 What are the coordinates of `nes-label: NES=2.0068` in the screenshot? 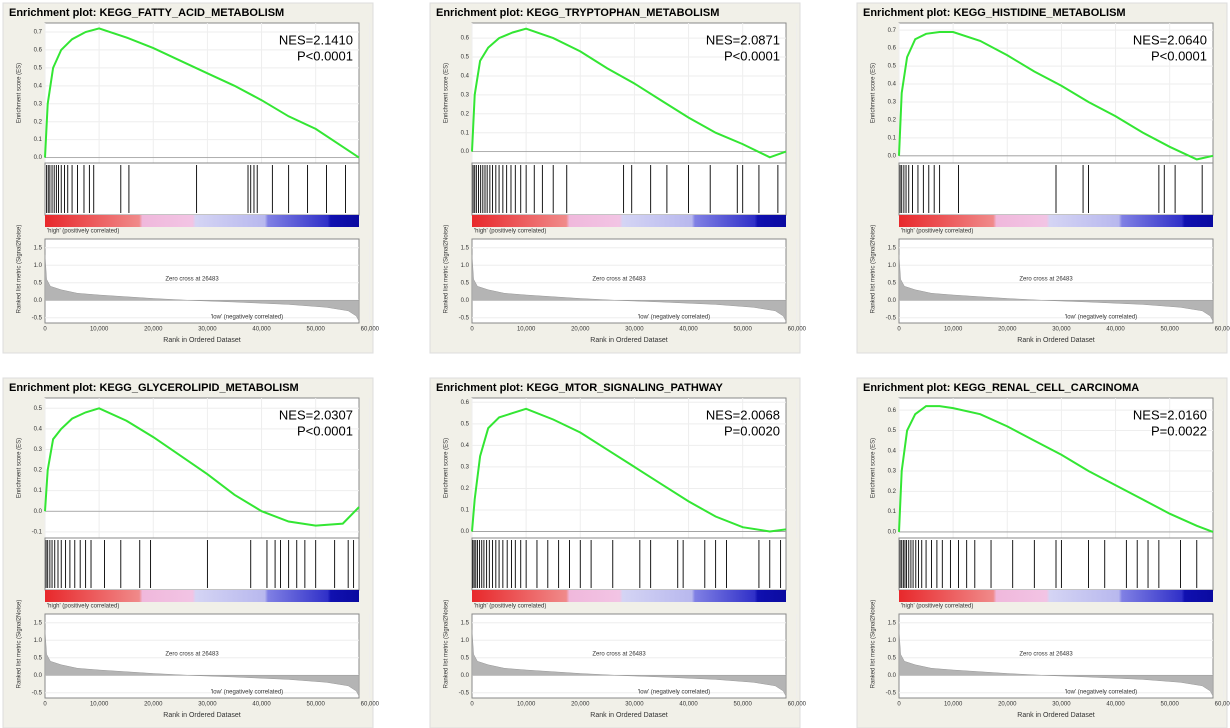 It's located at (743, 414).